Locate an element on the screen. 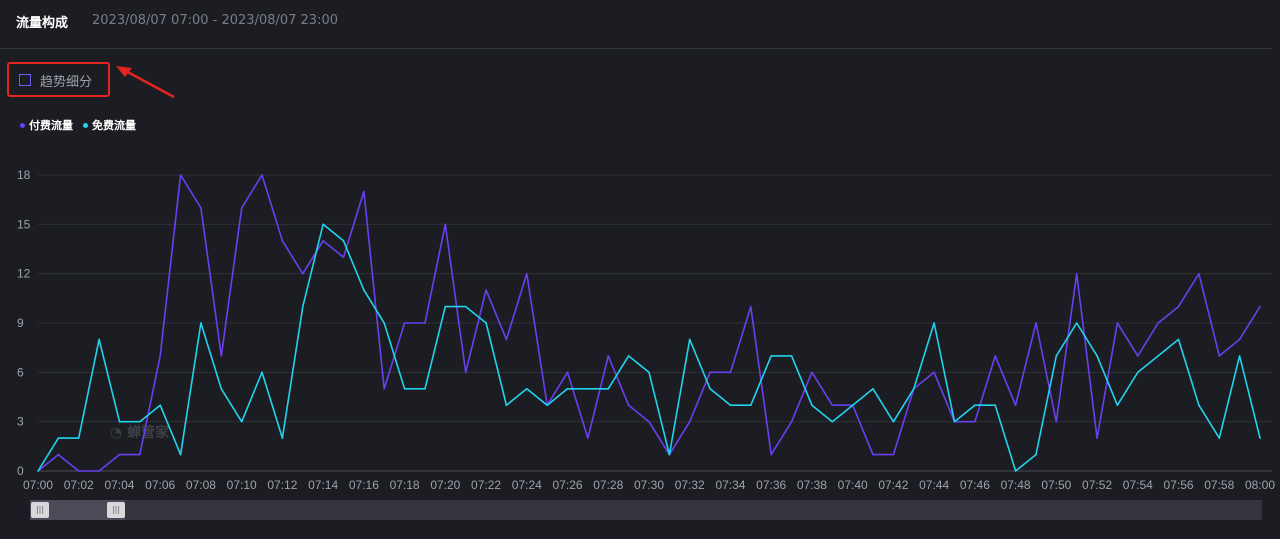 This screenshot has width=1280, height=539. trend-checkbox is located at coordinates (25, 80).